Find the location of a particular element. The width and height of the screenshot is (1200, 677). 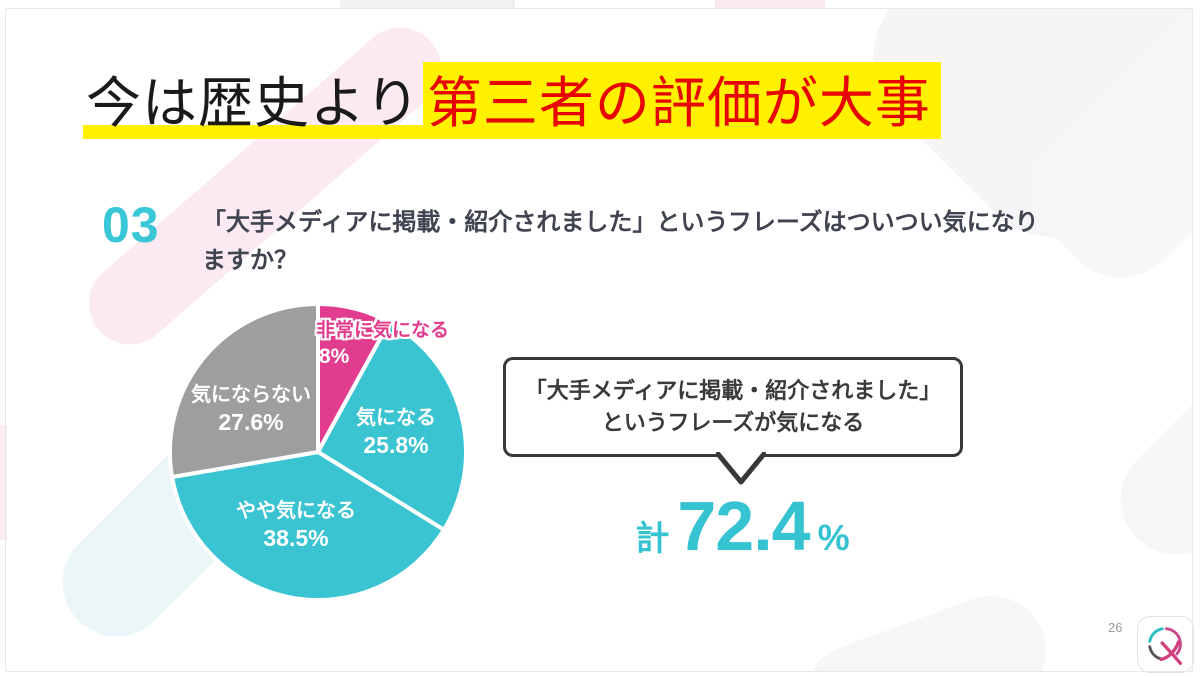

pie-slice-not-interested is located at coordinates (244, 390).